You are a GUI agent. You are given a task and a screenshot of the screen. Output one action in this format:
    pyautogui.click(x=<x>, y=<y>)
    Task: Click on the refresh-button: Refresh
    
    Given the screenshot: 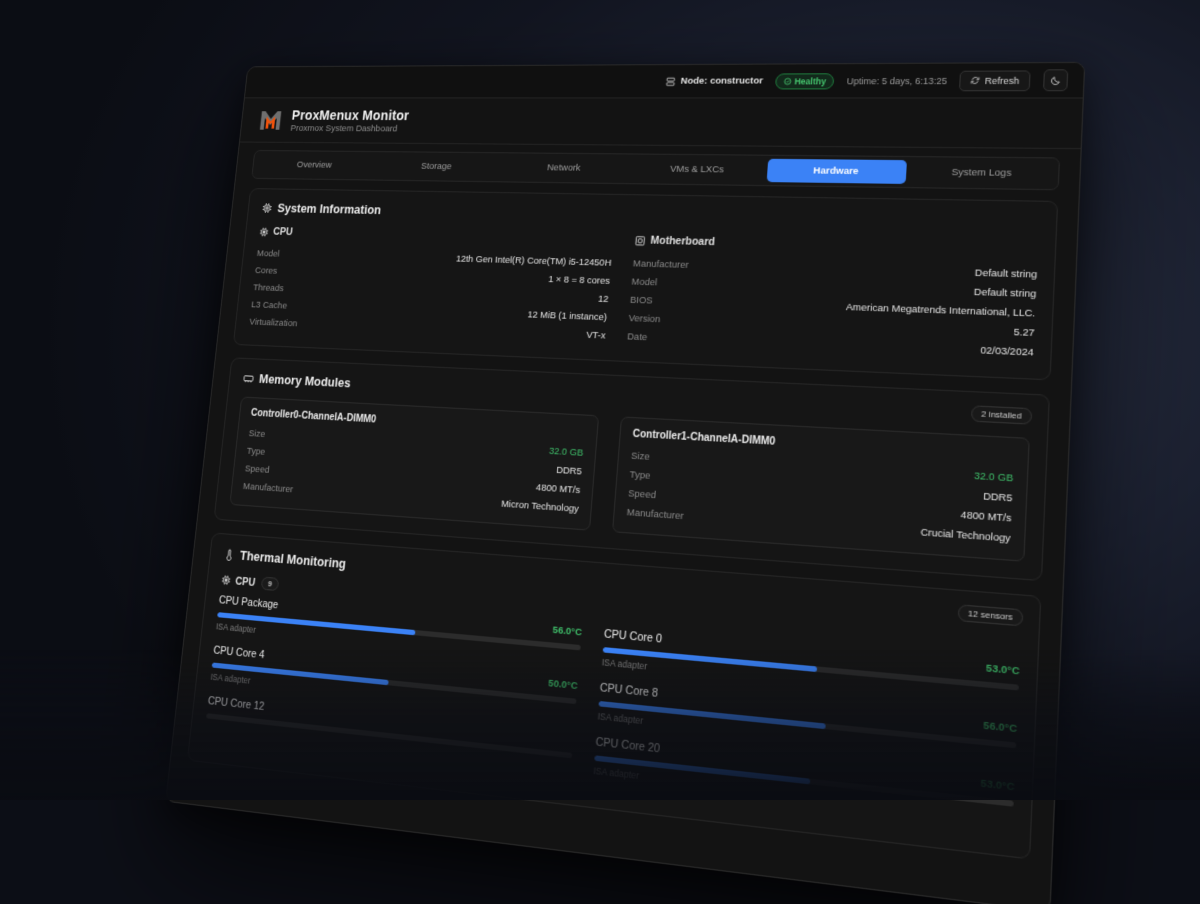 What is the action you would take?
    pyautogui.click(x=994, y=80)
    